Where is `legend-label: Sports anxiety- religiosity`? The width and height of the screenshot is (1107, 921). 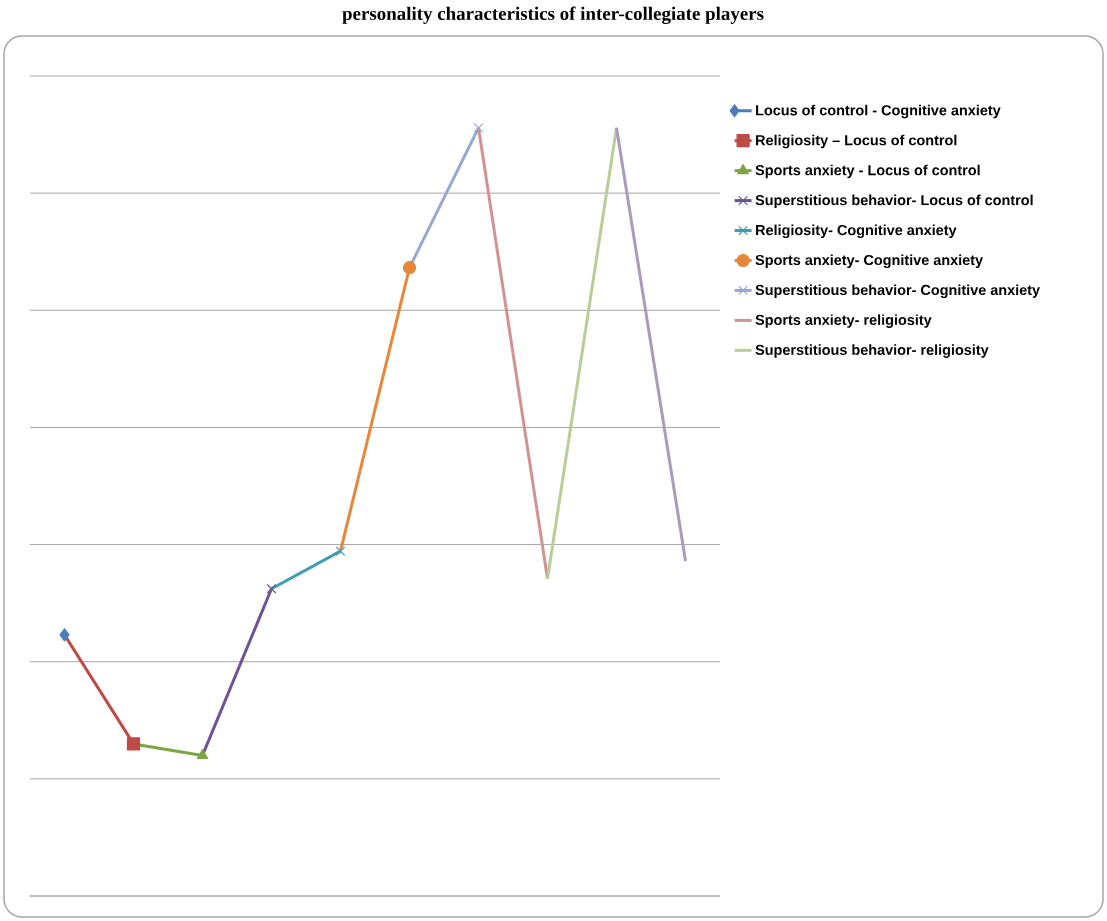
legend-label: Sports anxiety- religiosity is located at coordinates (843, 321).